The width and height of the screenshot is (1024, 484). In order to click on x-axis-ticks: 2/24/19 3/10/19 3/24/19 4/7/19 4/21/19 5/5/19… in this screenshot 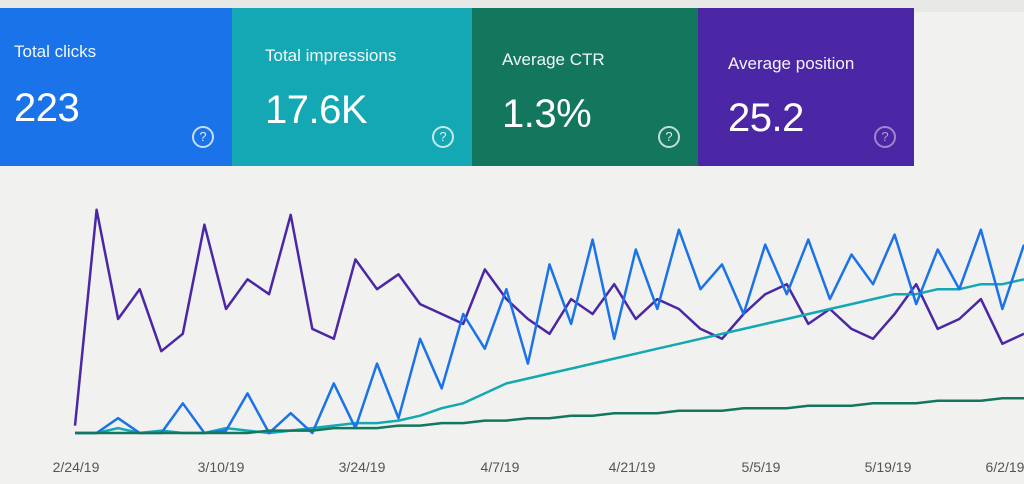, I will do `click(538, 467)`.